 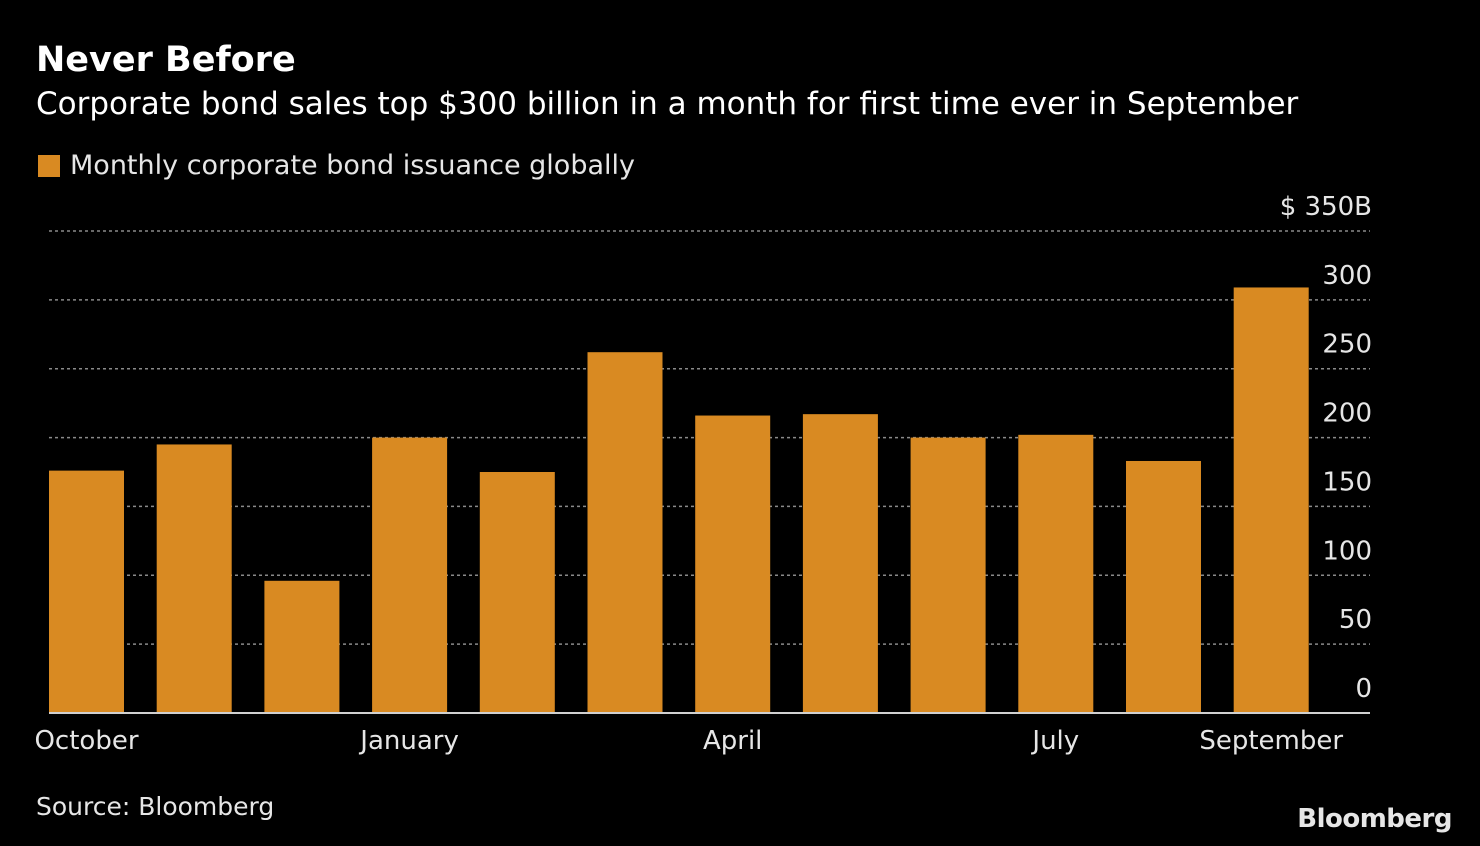 I want to click on legend-label: Monthly corporate bond issuance globally, so click(x=352, y=165).